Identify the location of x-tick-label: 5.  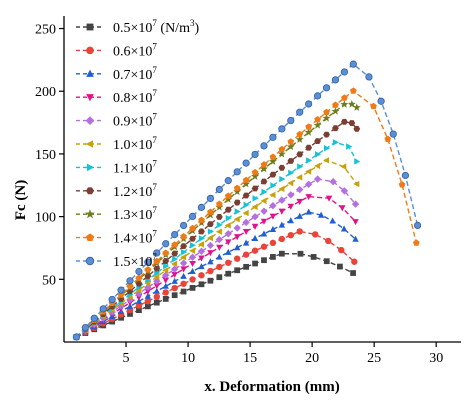
(126, 358).